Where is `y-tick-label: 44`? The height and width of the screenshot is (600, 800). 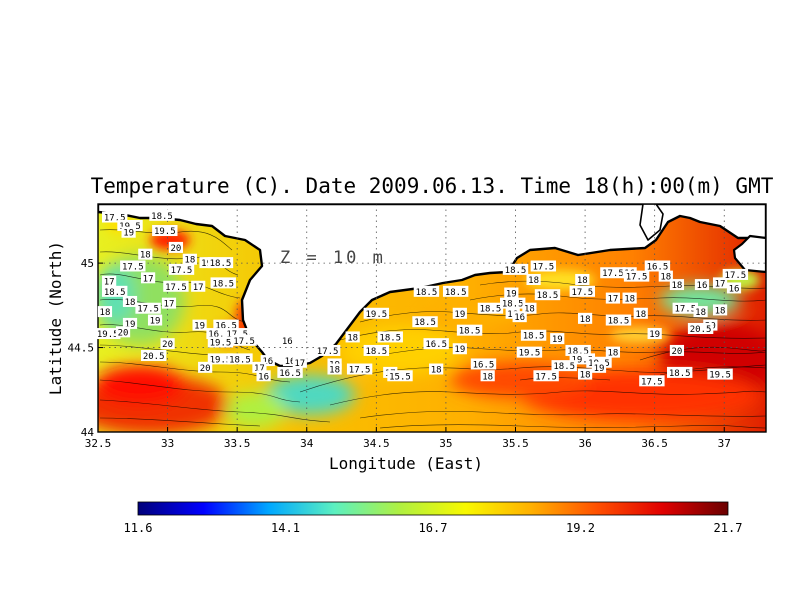 y-tick-label: 44 is located at coordinates (88, 432).